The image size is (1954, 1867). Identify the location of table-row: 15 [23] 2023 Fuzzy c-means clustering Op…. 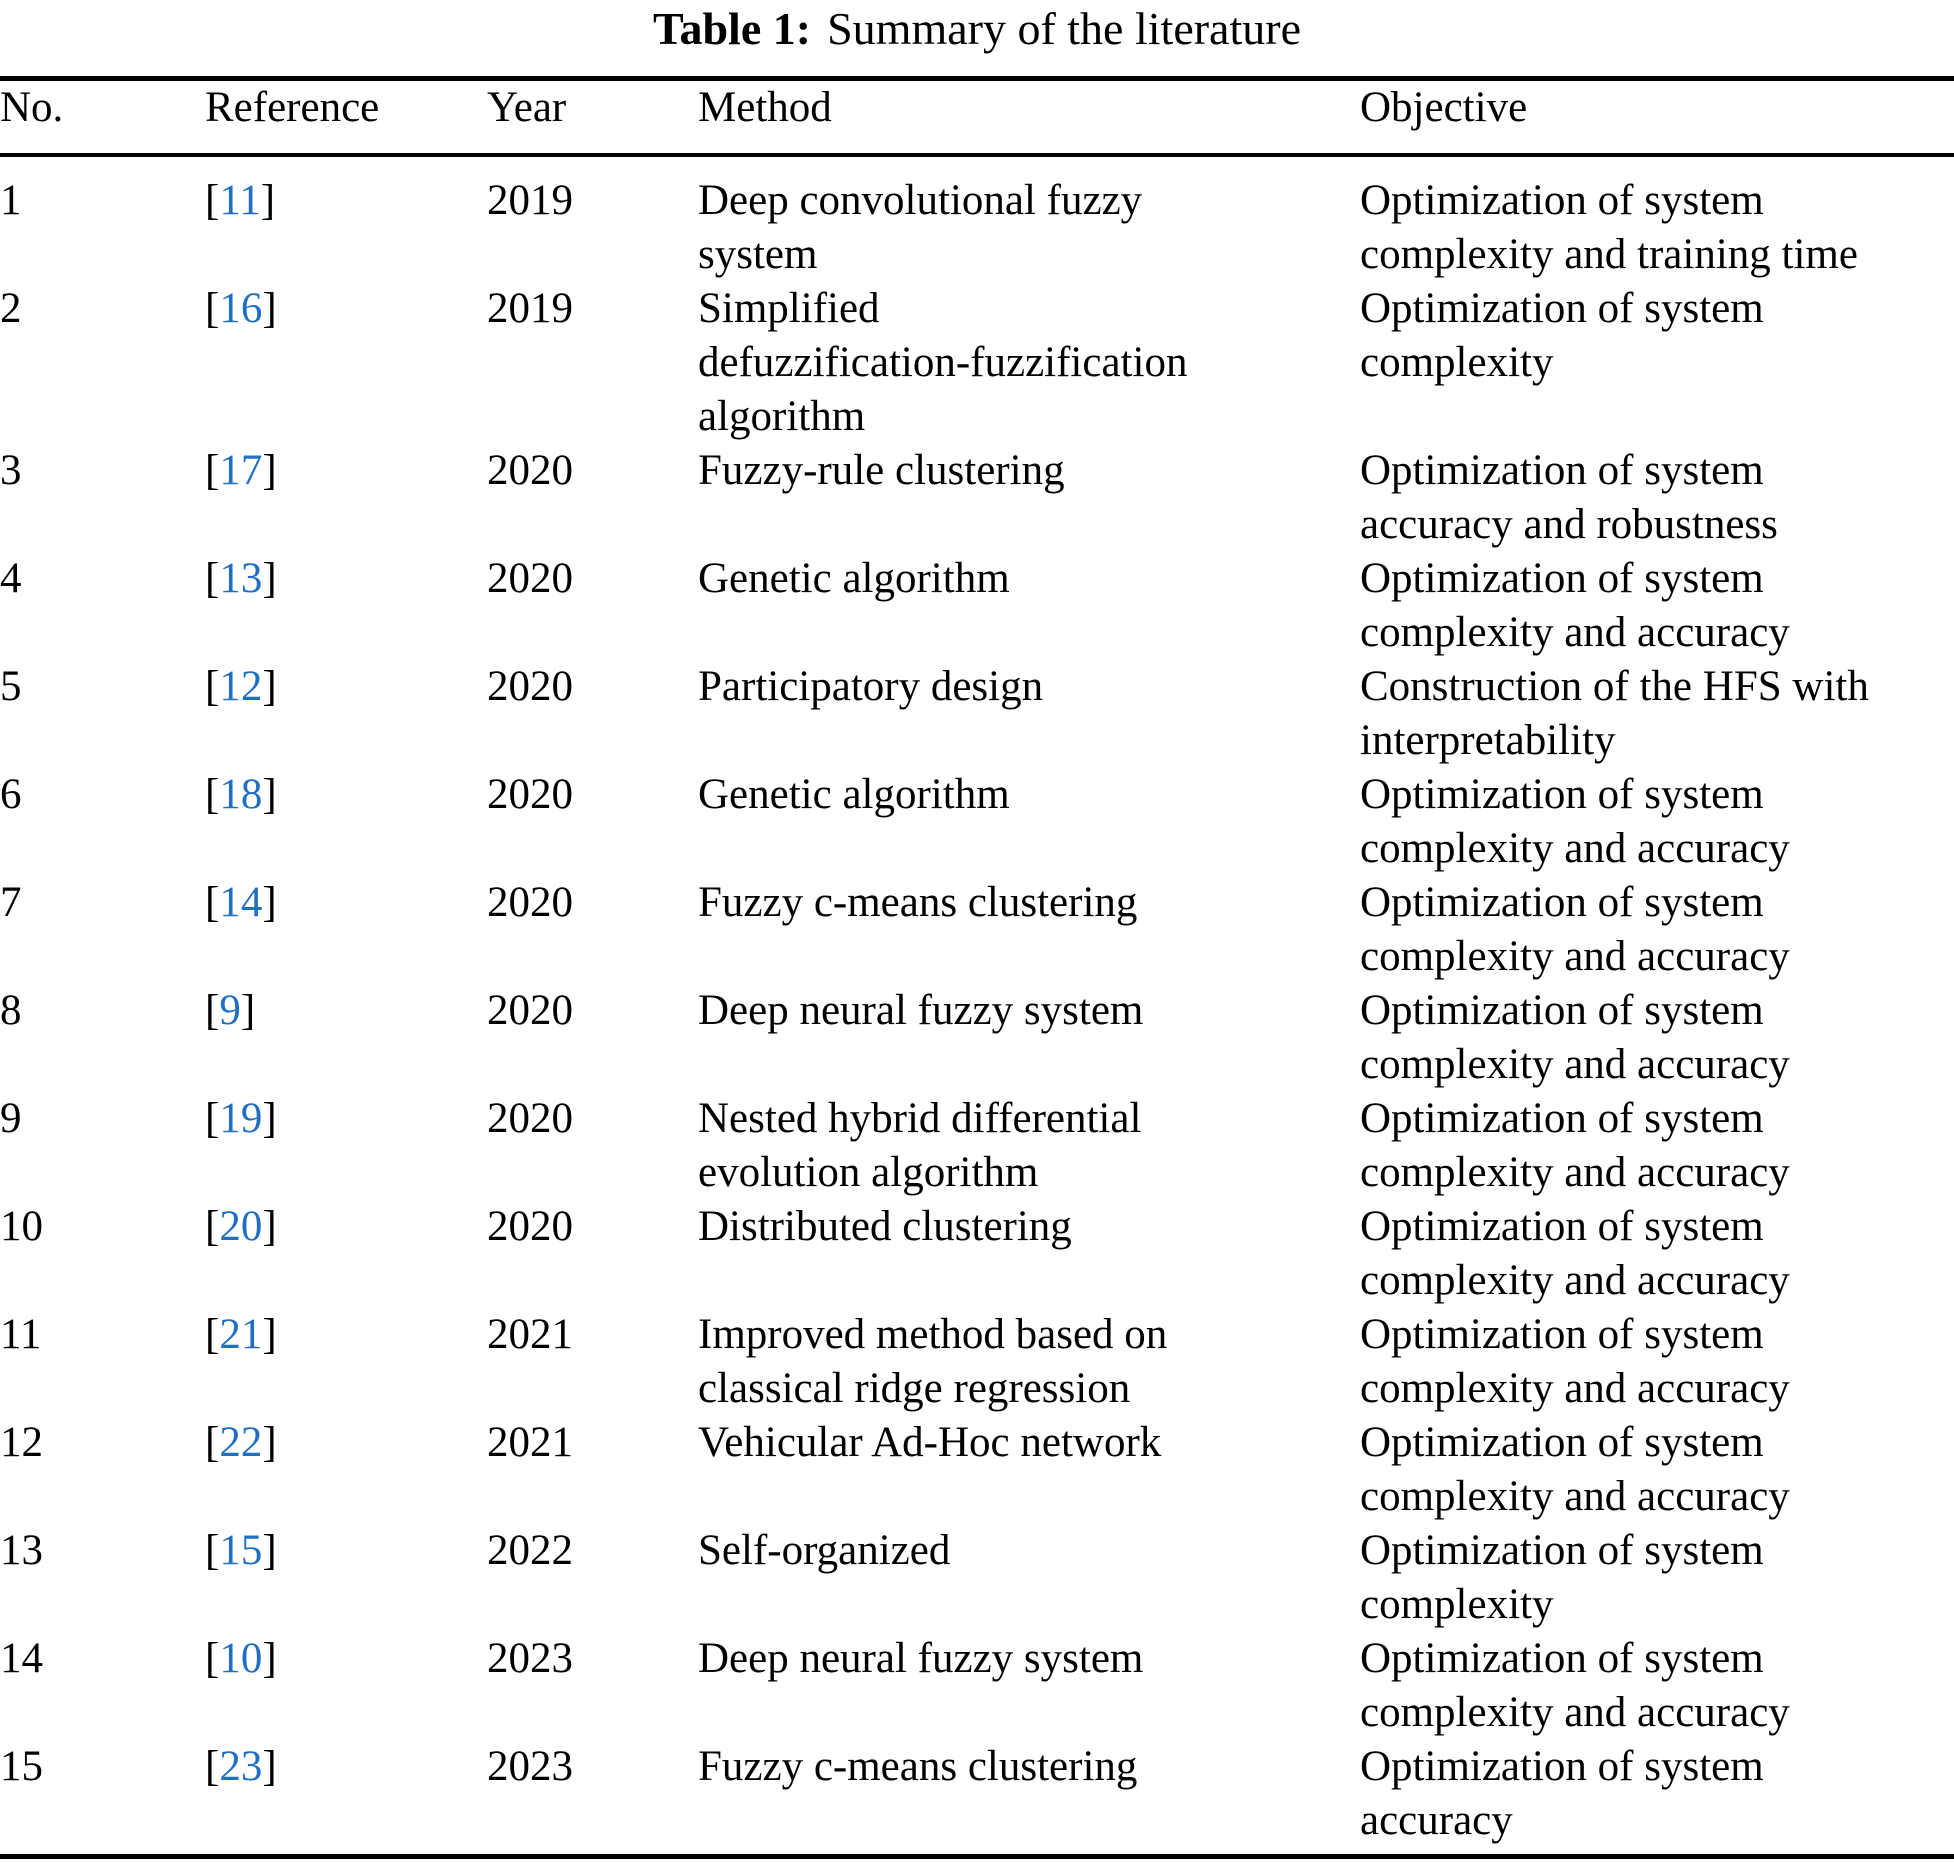
(977, 1798).